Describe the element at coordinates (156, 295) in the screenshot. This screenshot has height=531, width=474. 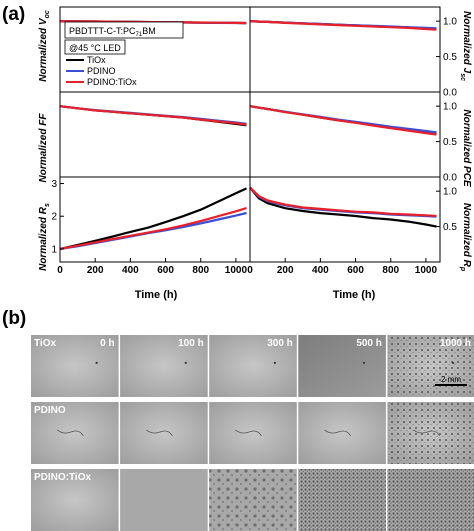
I see `xlabel-left: Time (h)` at that location.